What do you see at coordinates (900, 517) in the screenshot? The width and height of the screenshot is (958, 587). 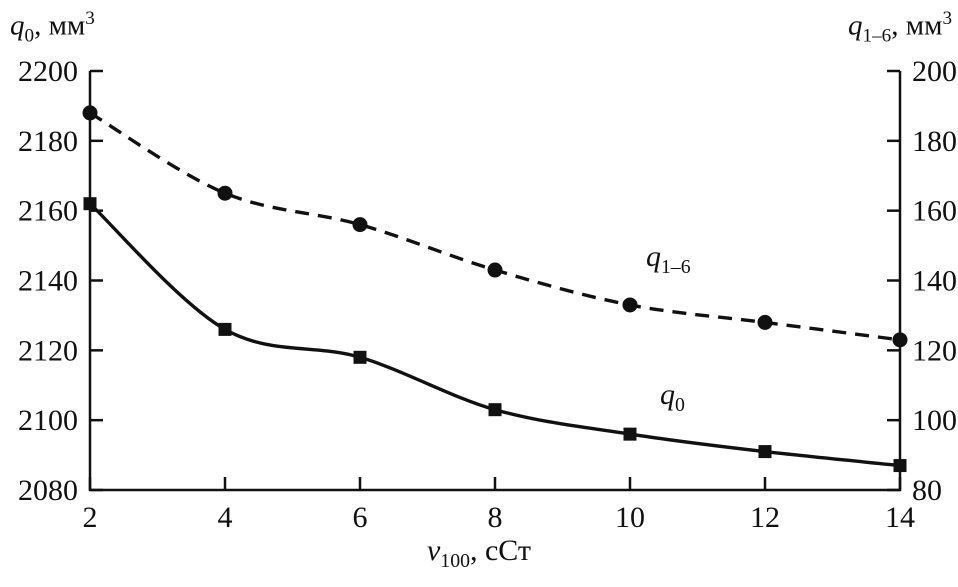 I see `x-tick-label: 14` at bounding box center [900, 517].